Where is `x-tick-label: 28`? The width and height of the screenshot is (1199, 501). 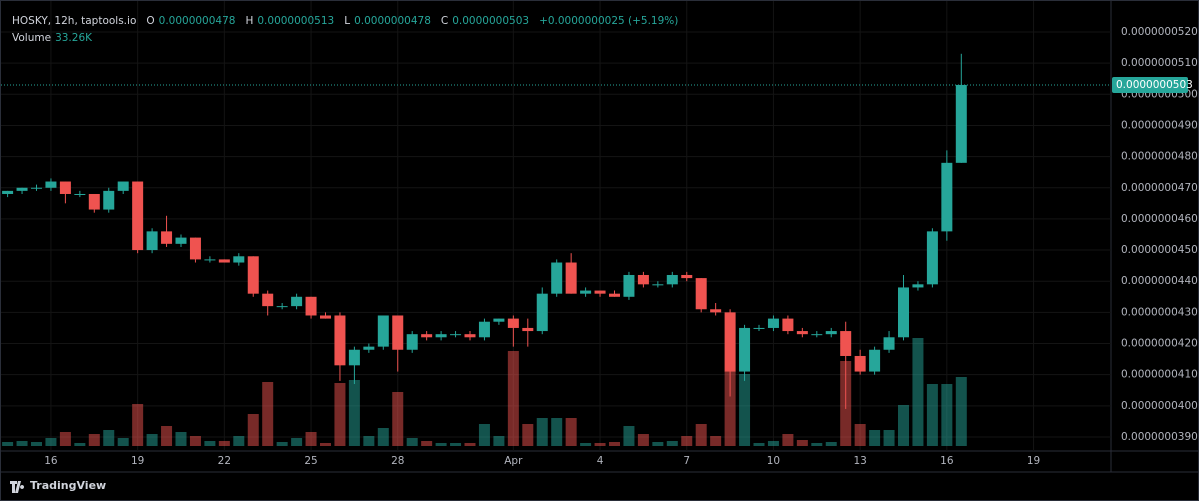 x-tick-label: 28 is located at coordinates (397, 461).